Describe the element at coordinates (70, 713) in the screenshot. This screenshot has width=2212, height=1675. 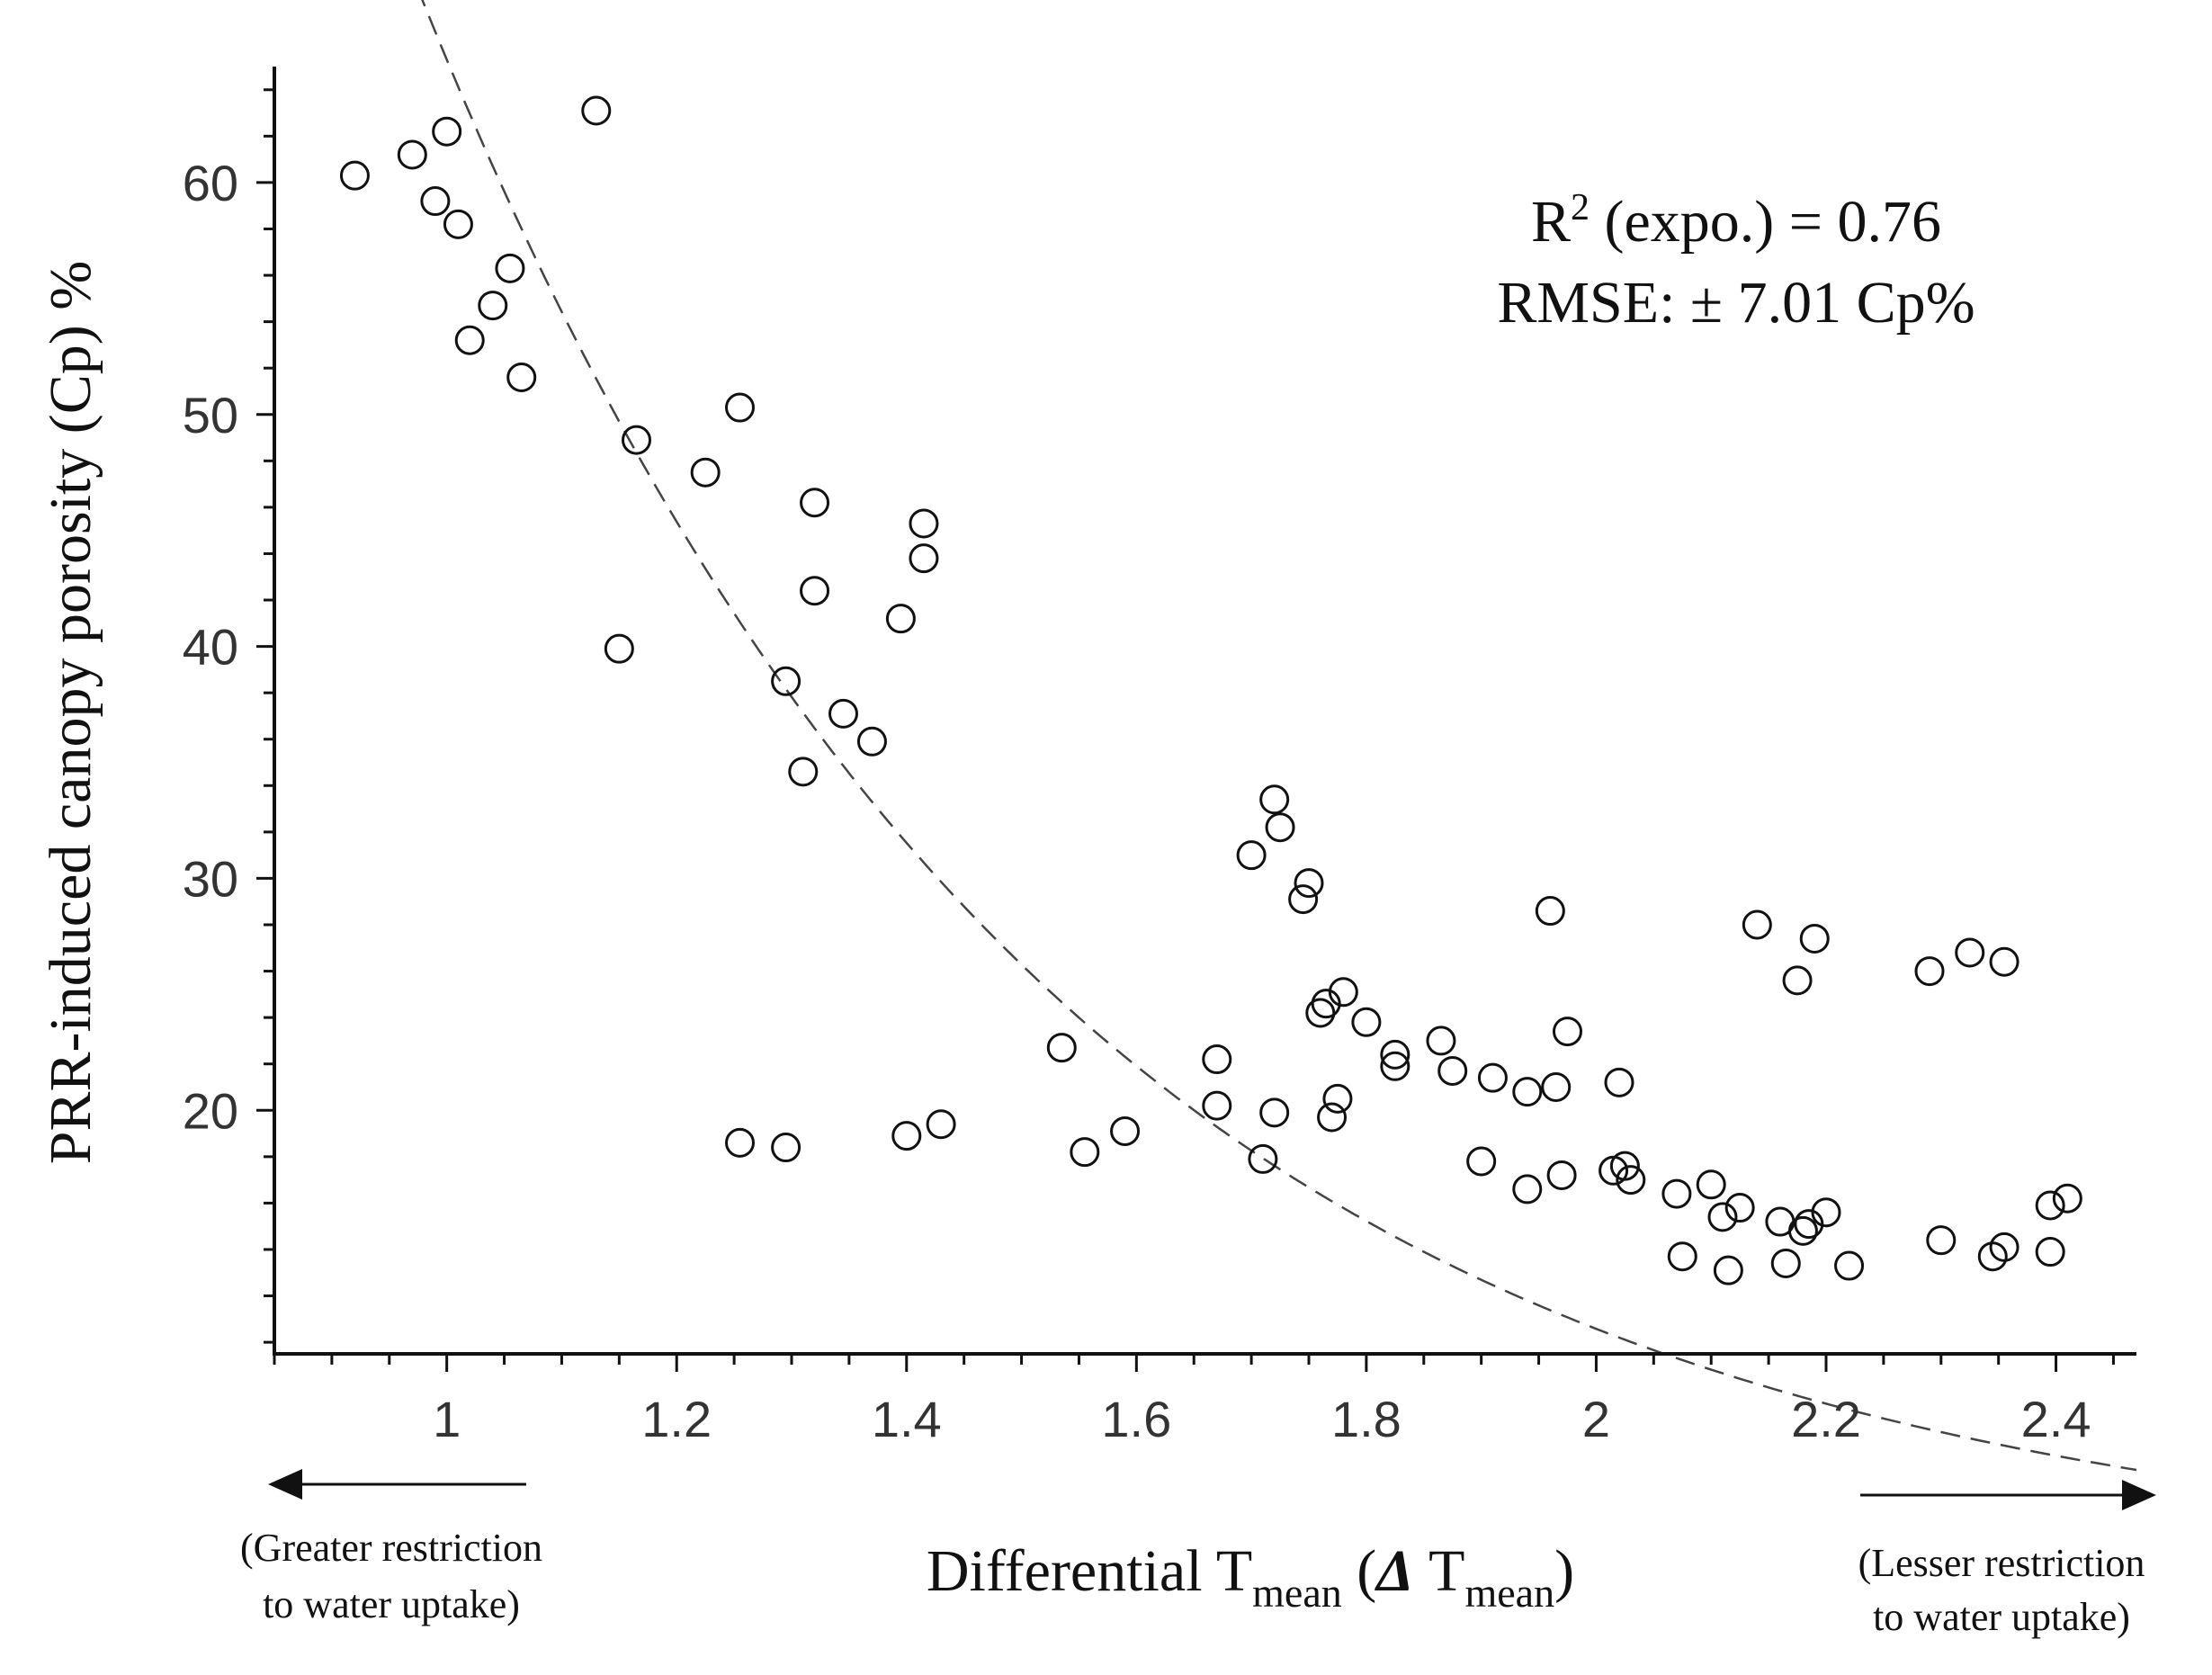
I see `y-axis-title: PRR-induced canopy porosity (Cp) %` at that location.